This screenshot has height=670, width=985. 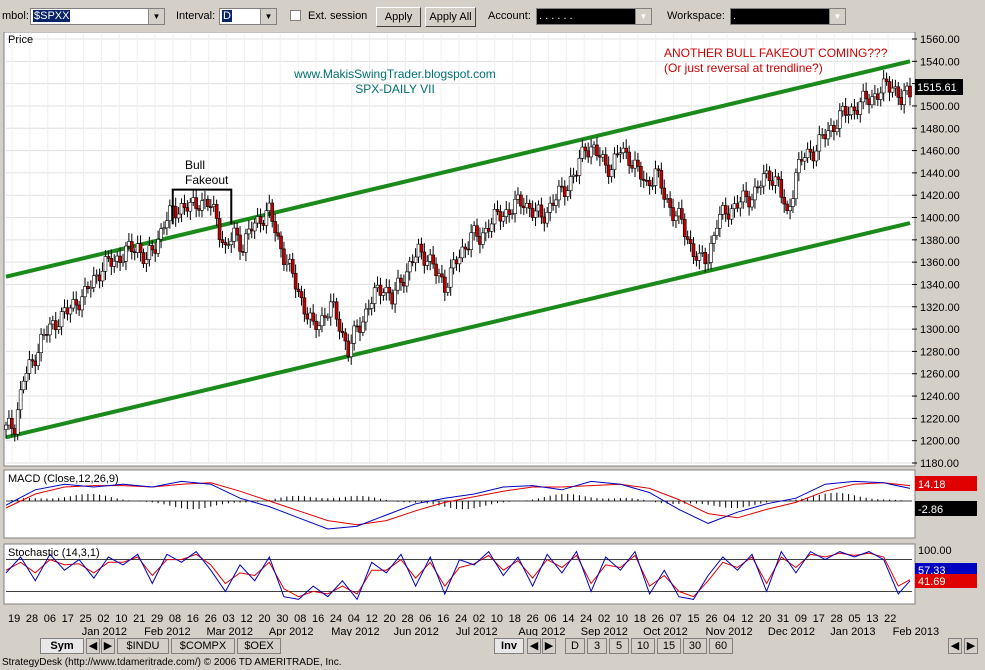 I want to click on date-day-label: 18, so click(x=640, y=619).